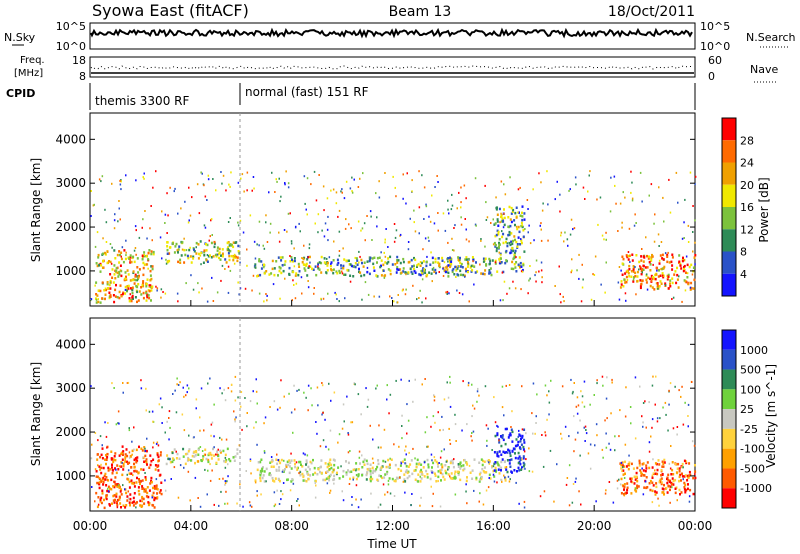  I want to click on ytick-label: 3000, so click(70, 183).